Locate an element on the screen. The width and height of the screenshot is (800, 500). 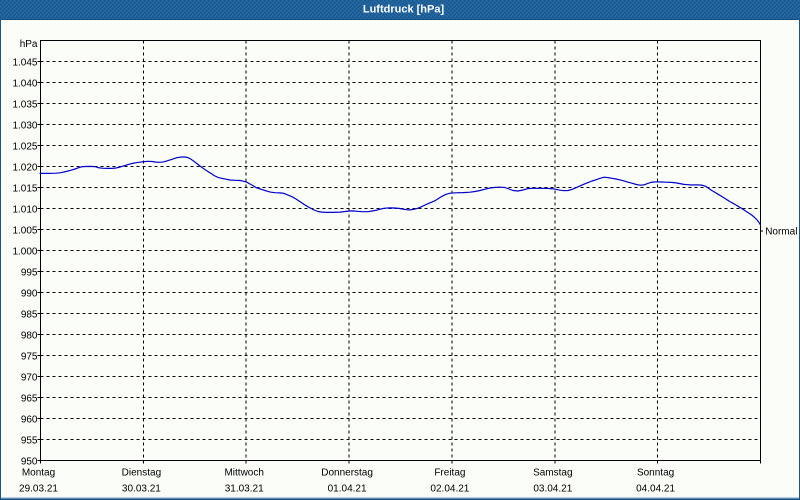
svg-text: Sonntag is located at coordinates (655, 473).